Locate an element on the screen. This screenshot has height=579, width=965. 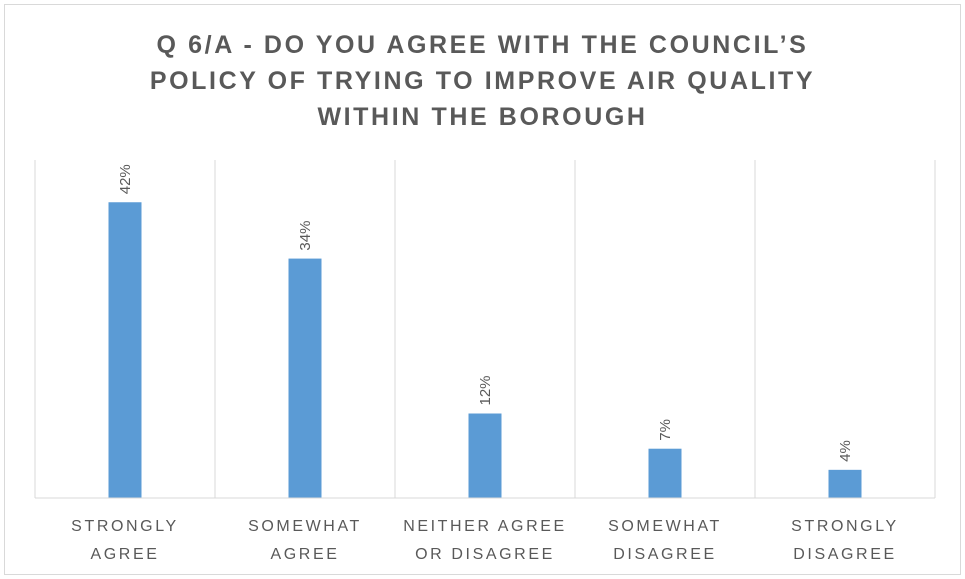
bar-data-label: 12% is located at coordinates (485, 390).